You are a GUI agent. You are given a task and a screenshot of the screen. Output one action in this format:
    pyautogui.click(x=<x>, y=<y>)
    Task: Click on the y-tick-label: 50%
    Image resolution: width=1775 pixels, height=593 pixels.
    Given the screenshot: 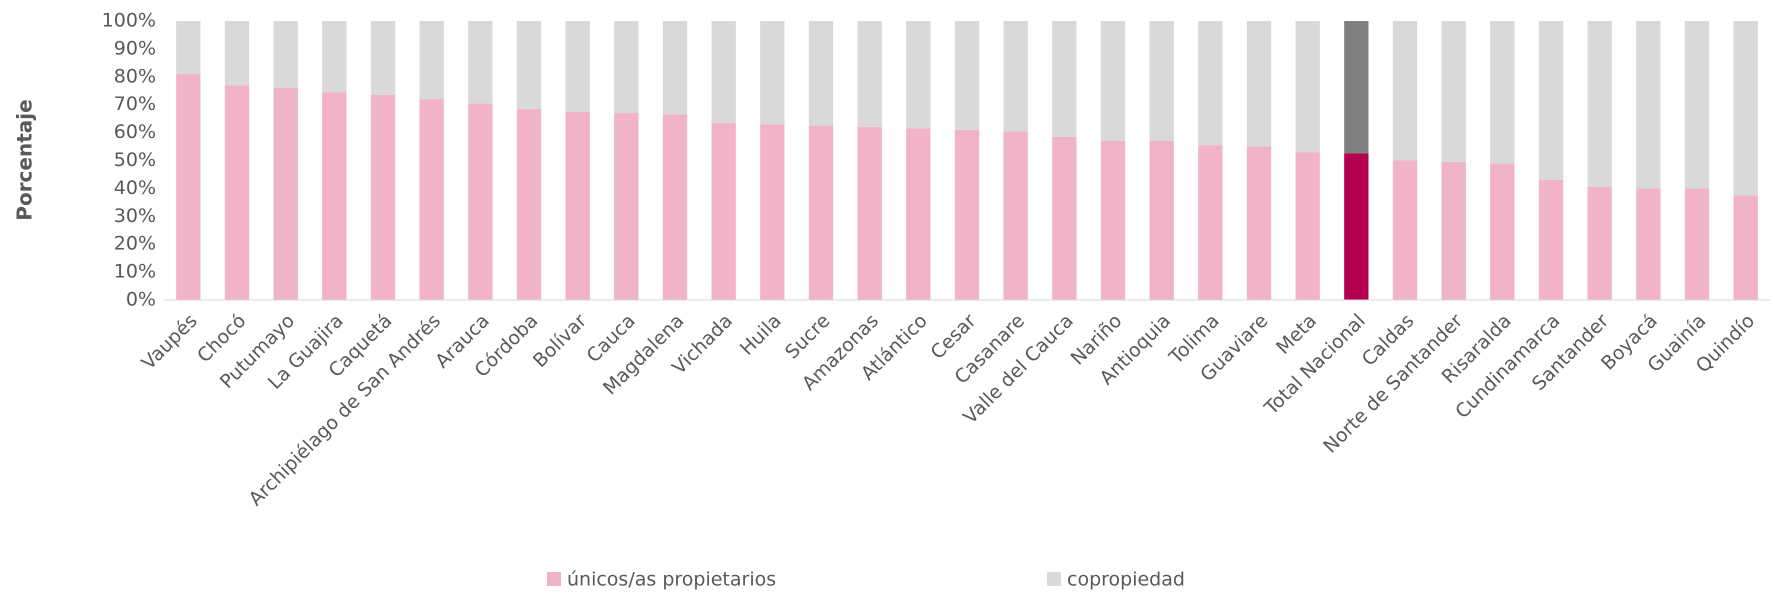 What is the action you would take?
    pyautogui.click(x=135, y=160)
    